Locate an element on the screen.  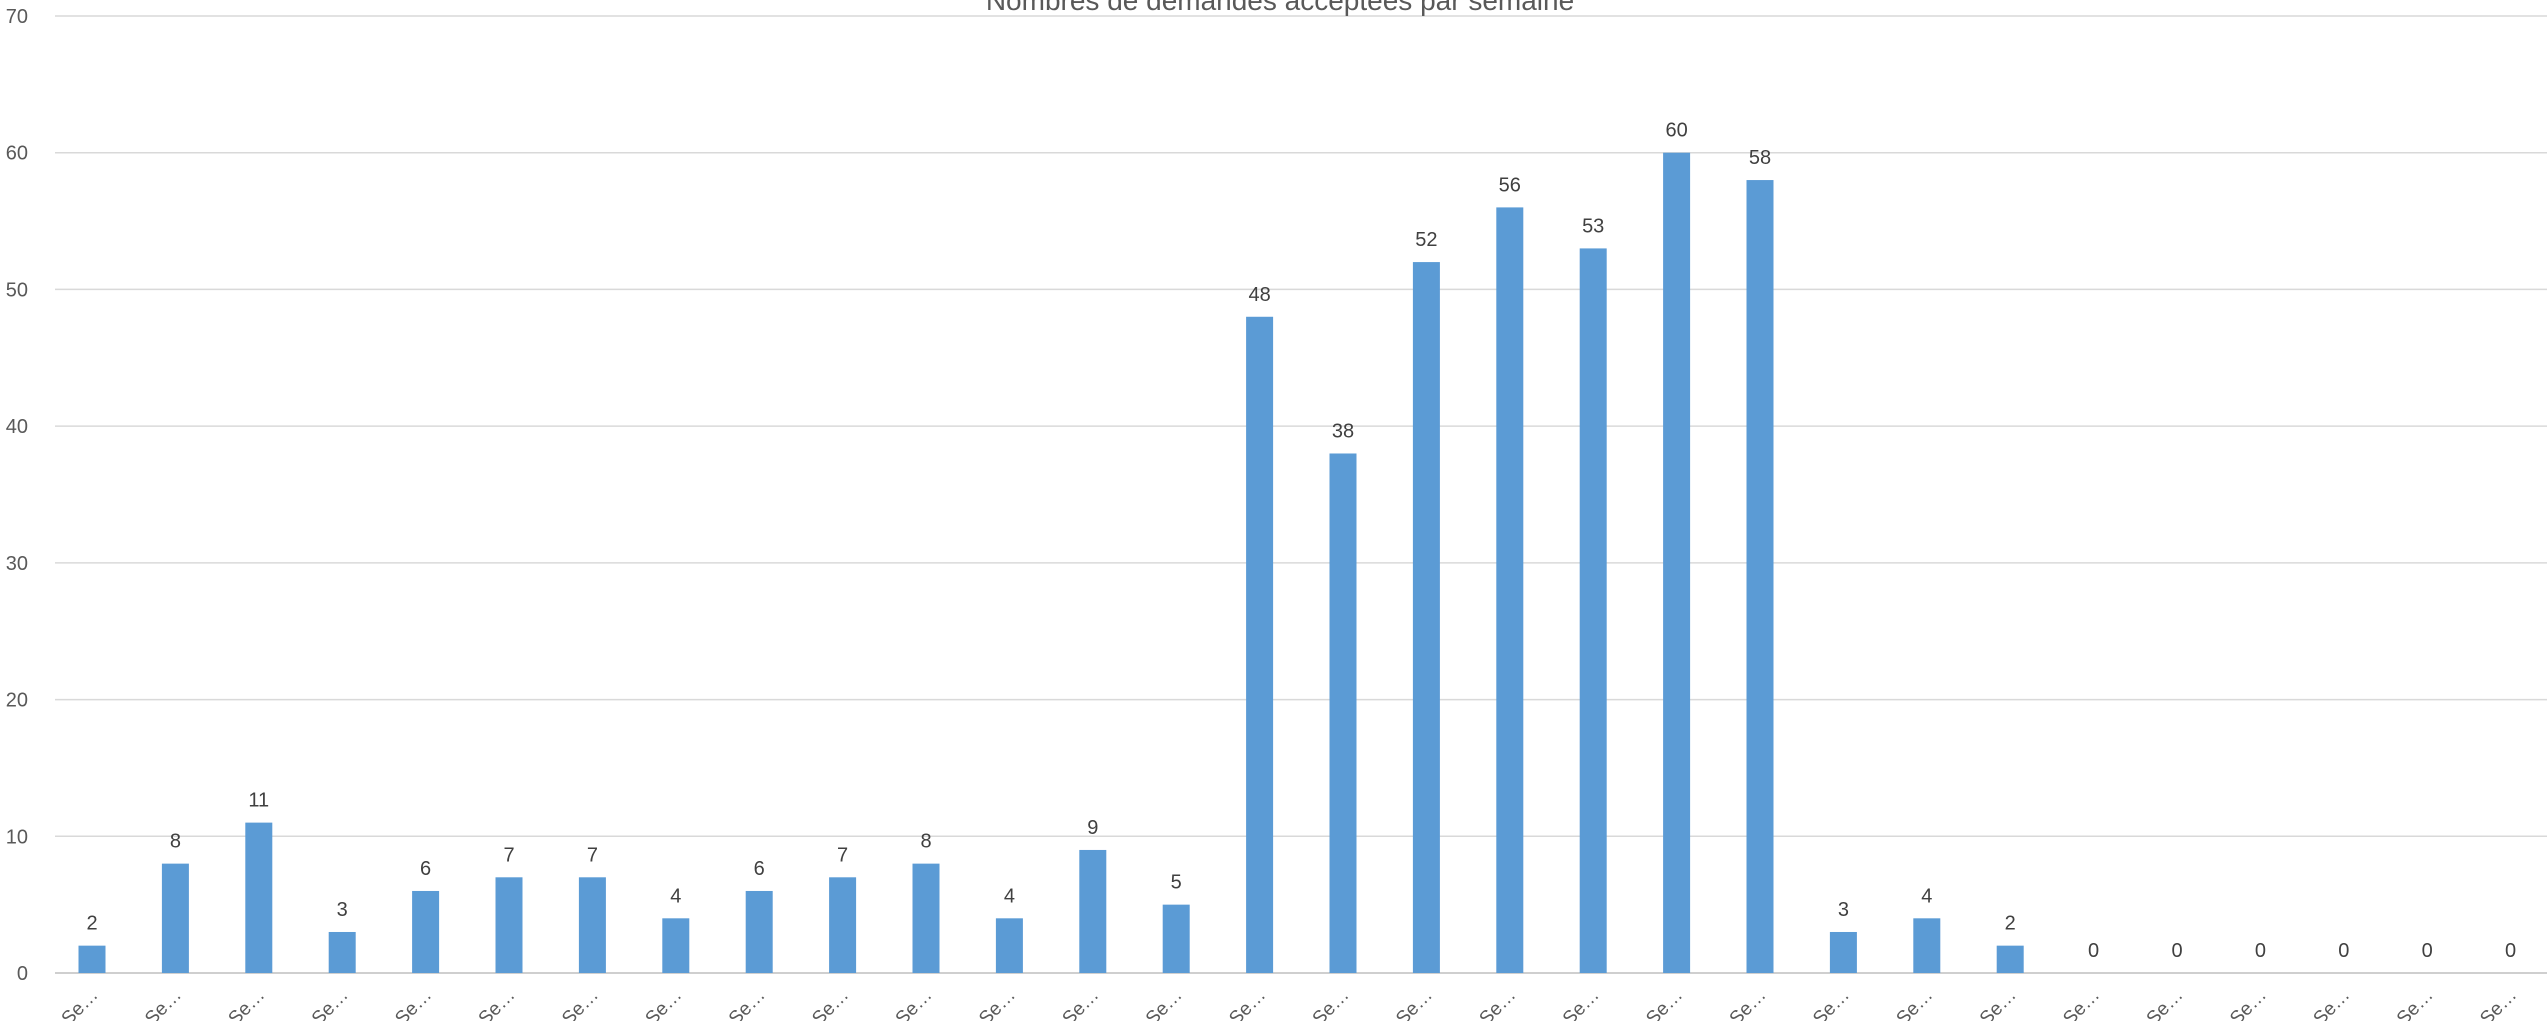
data-label: 60 is located at coordinates (1676, 131).